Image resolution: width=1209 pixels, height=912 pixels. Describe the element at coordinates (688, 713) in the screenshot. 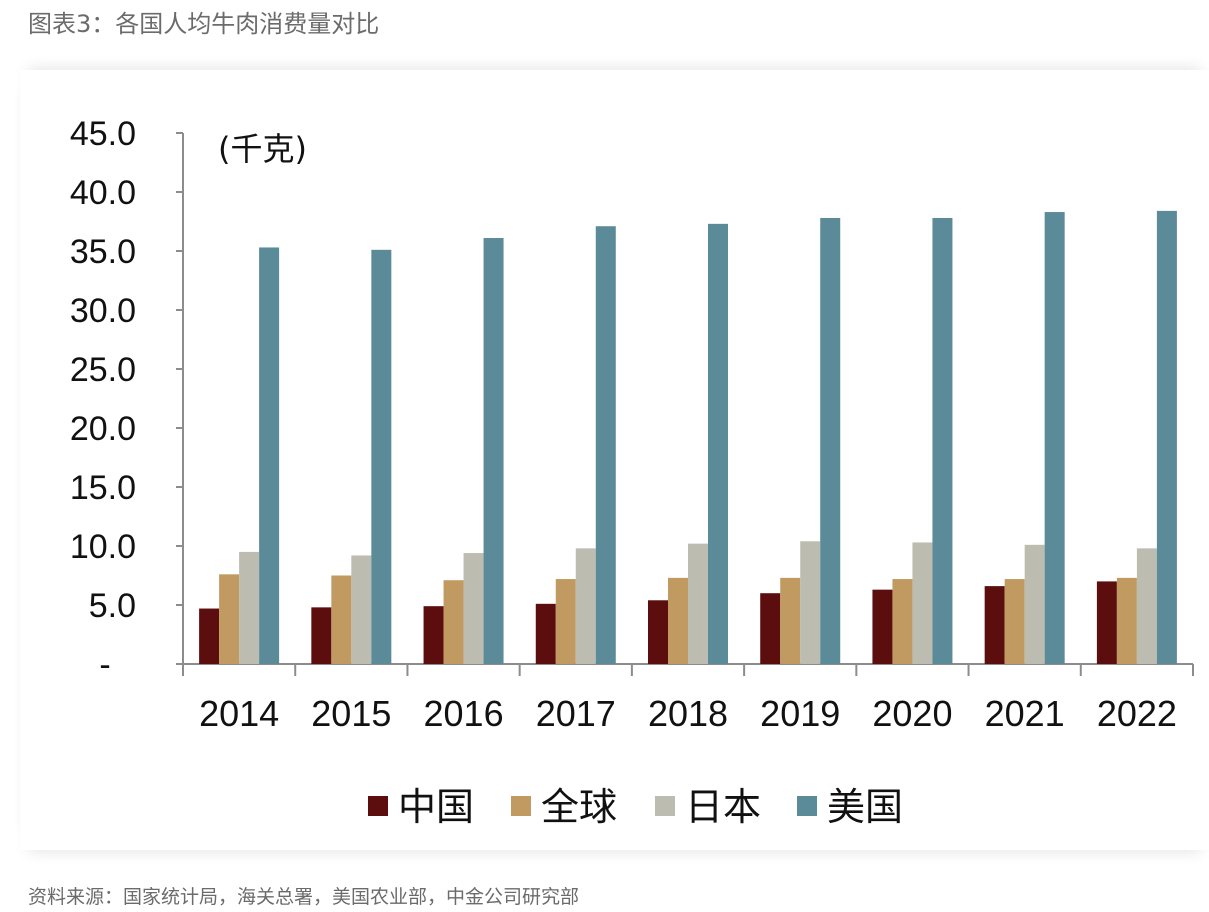

I see `x-tick-label: 2018` at that location.